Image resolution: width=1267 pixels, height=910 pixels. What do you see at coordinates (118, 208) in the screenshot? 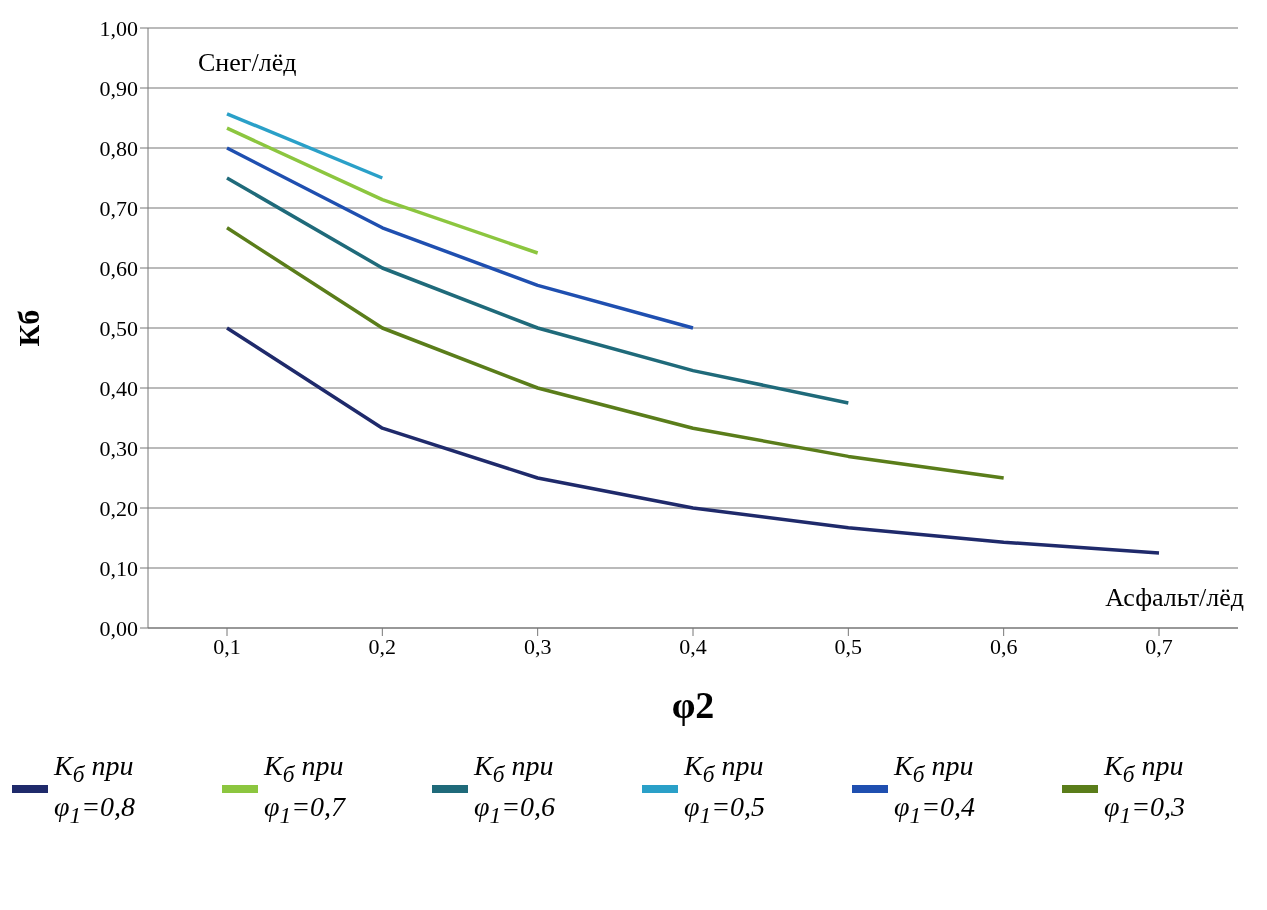
I see `y-tick-label: 0,70` at bounding box center [118, 208].